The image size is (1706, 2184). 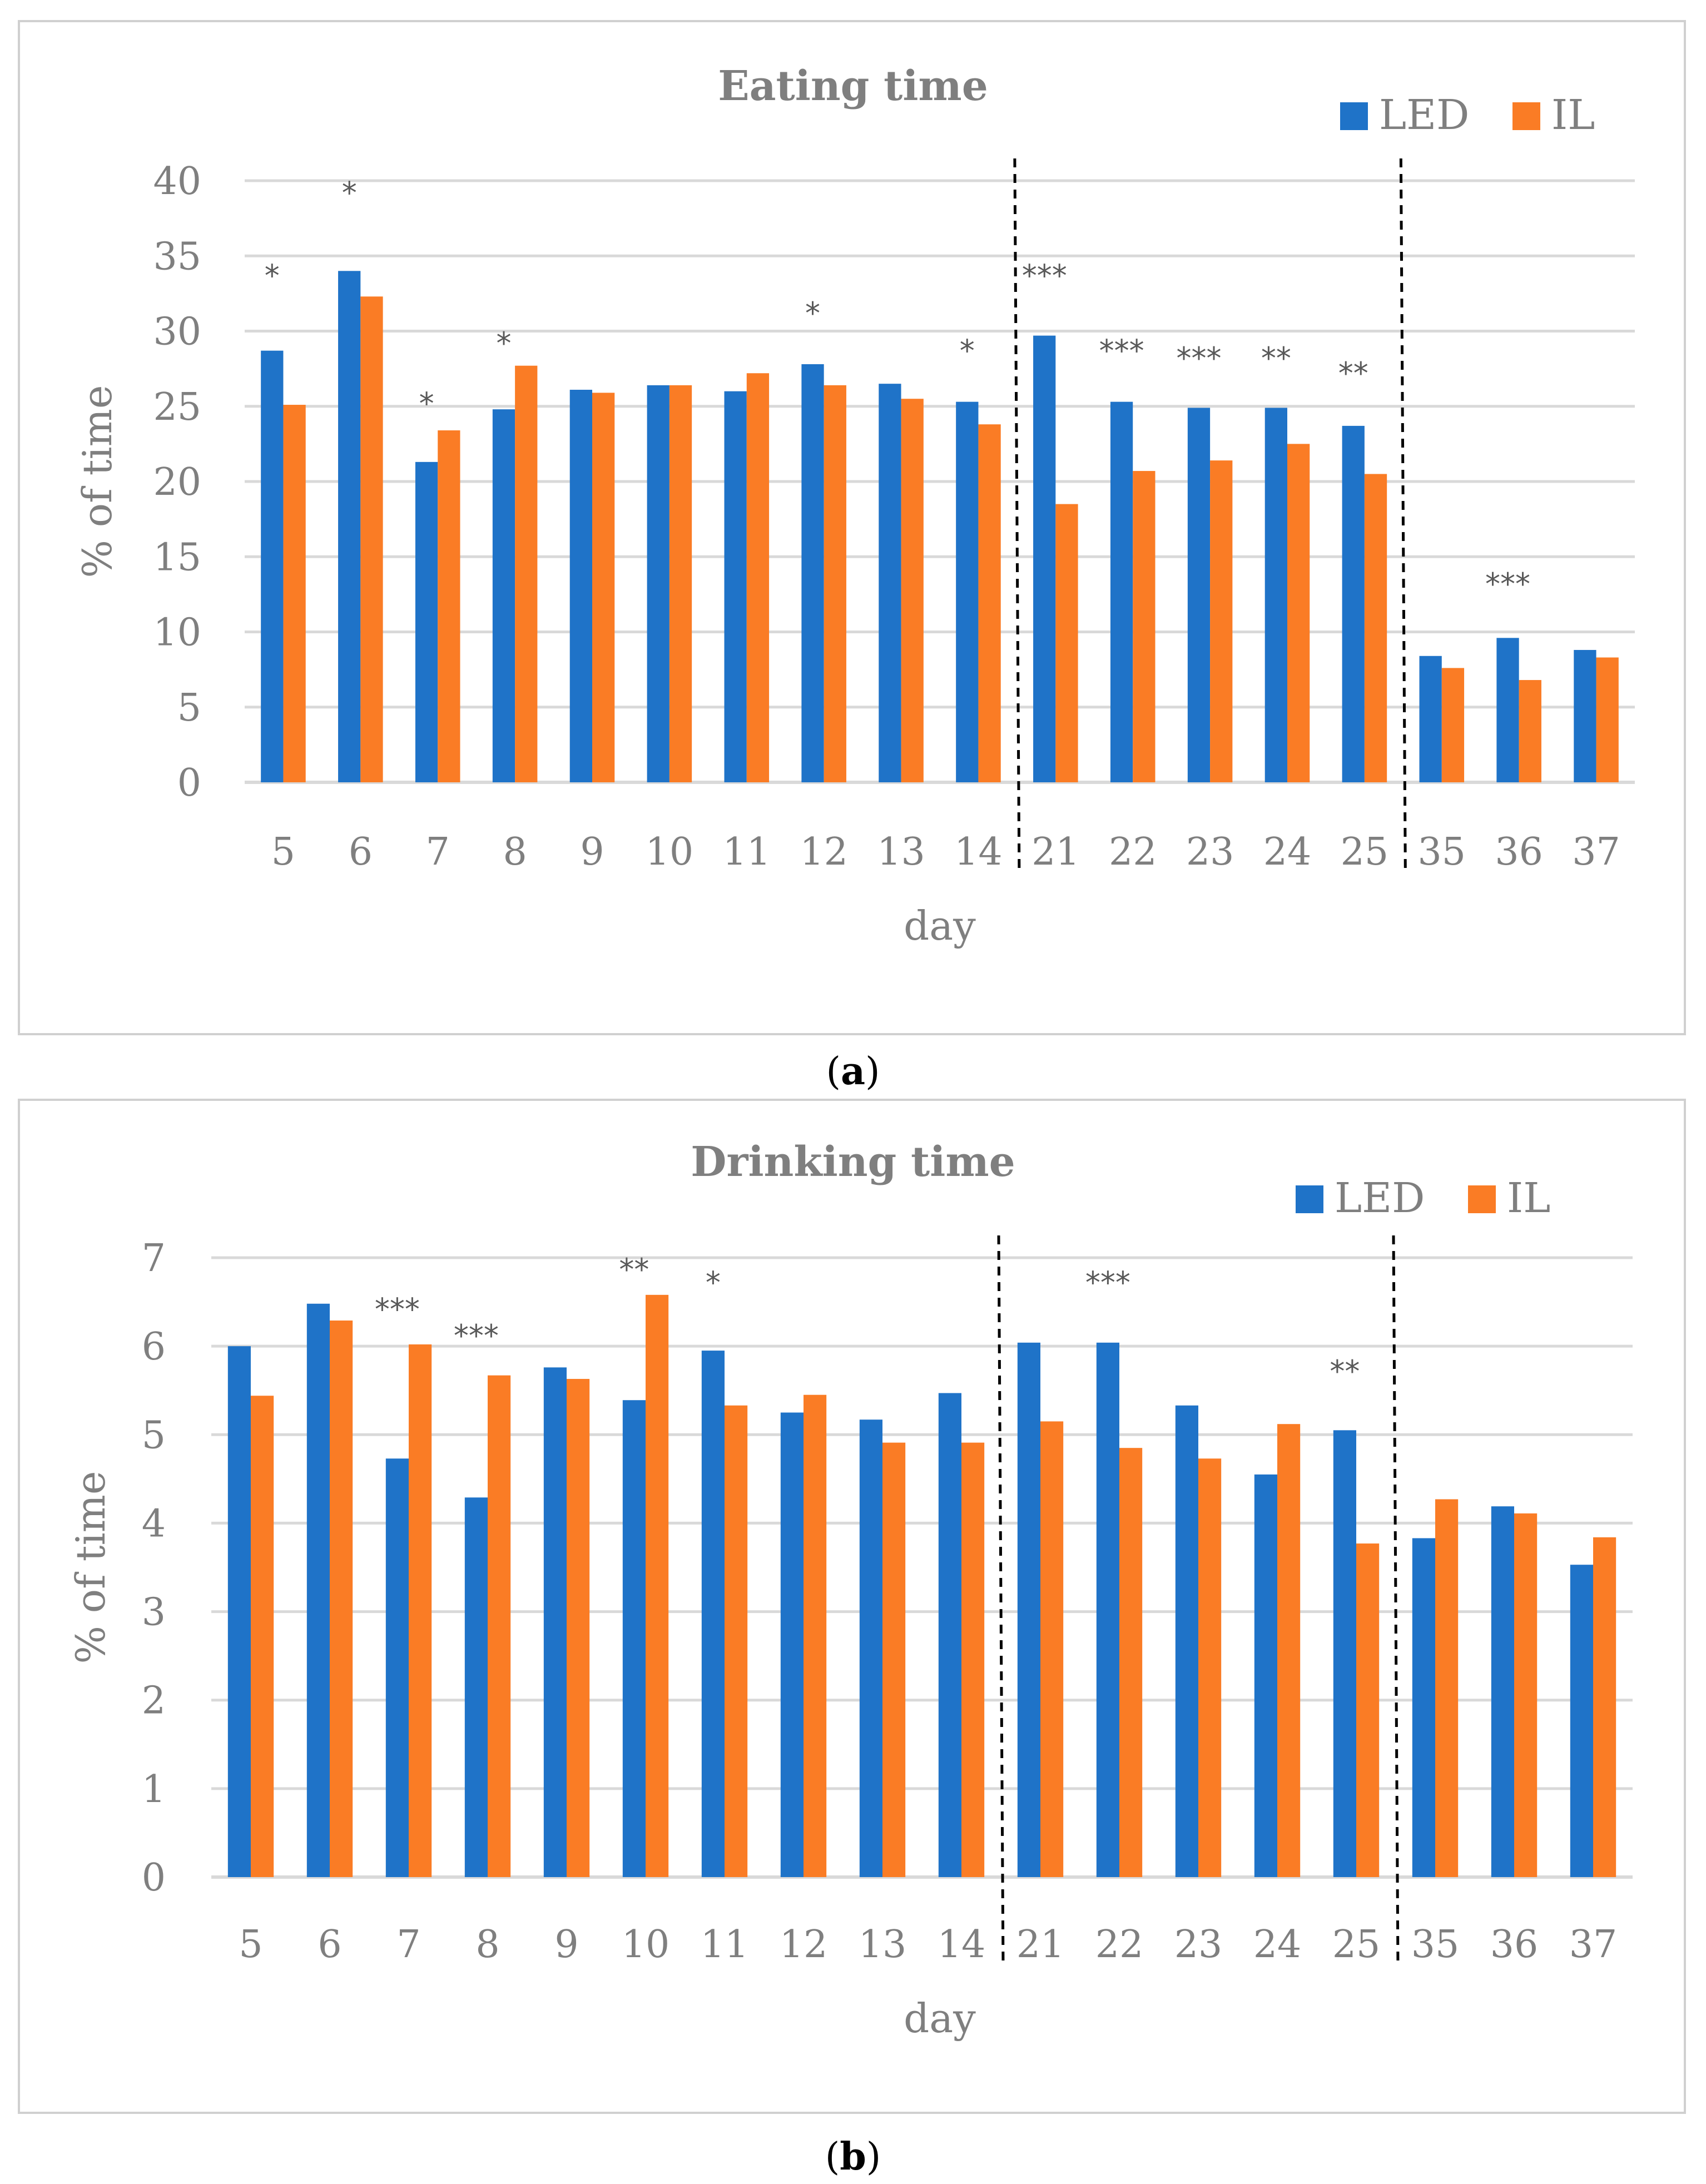 I want to click on x-tick-label: 36, so click(x=1519, y=852).